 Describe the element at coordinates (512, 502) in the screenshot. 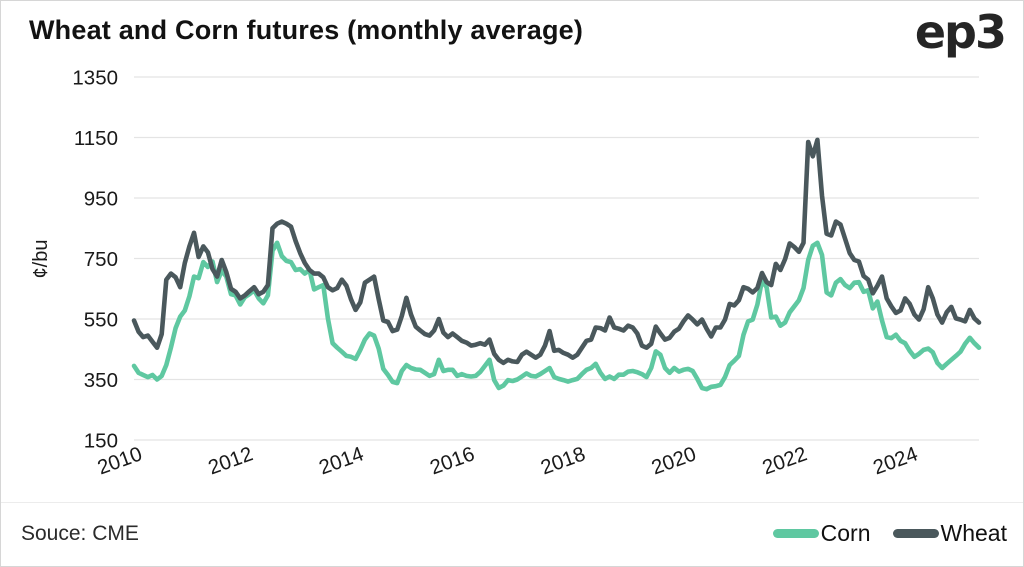

I see `footer-divider` at that location.